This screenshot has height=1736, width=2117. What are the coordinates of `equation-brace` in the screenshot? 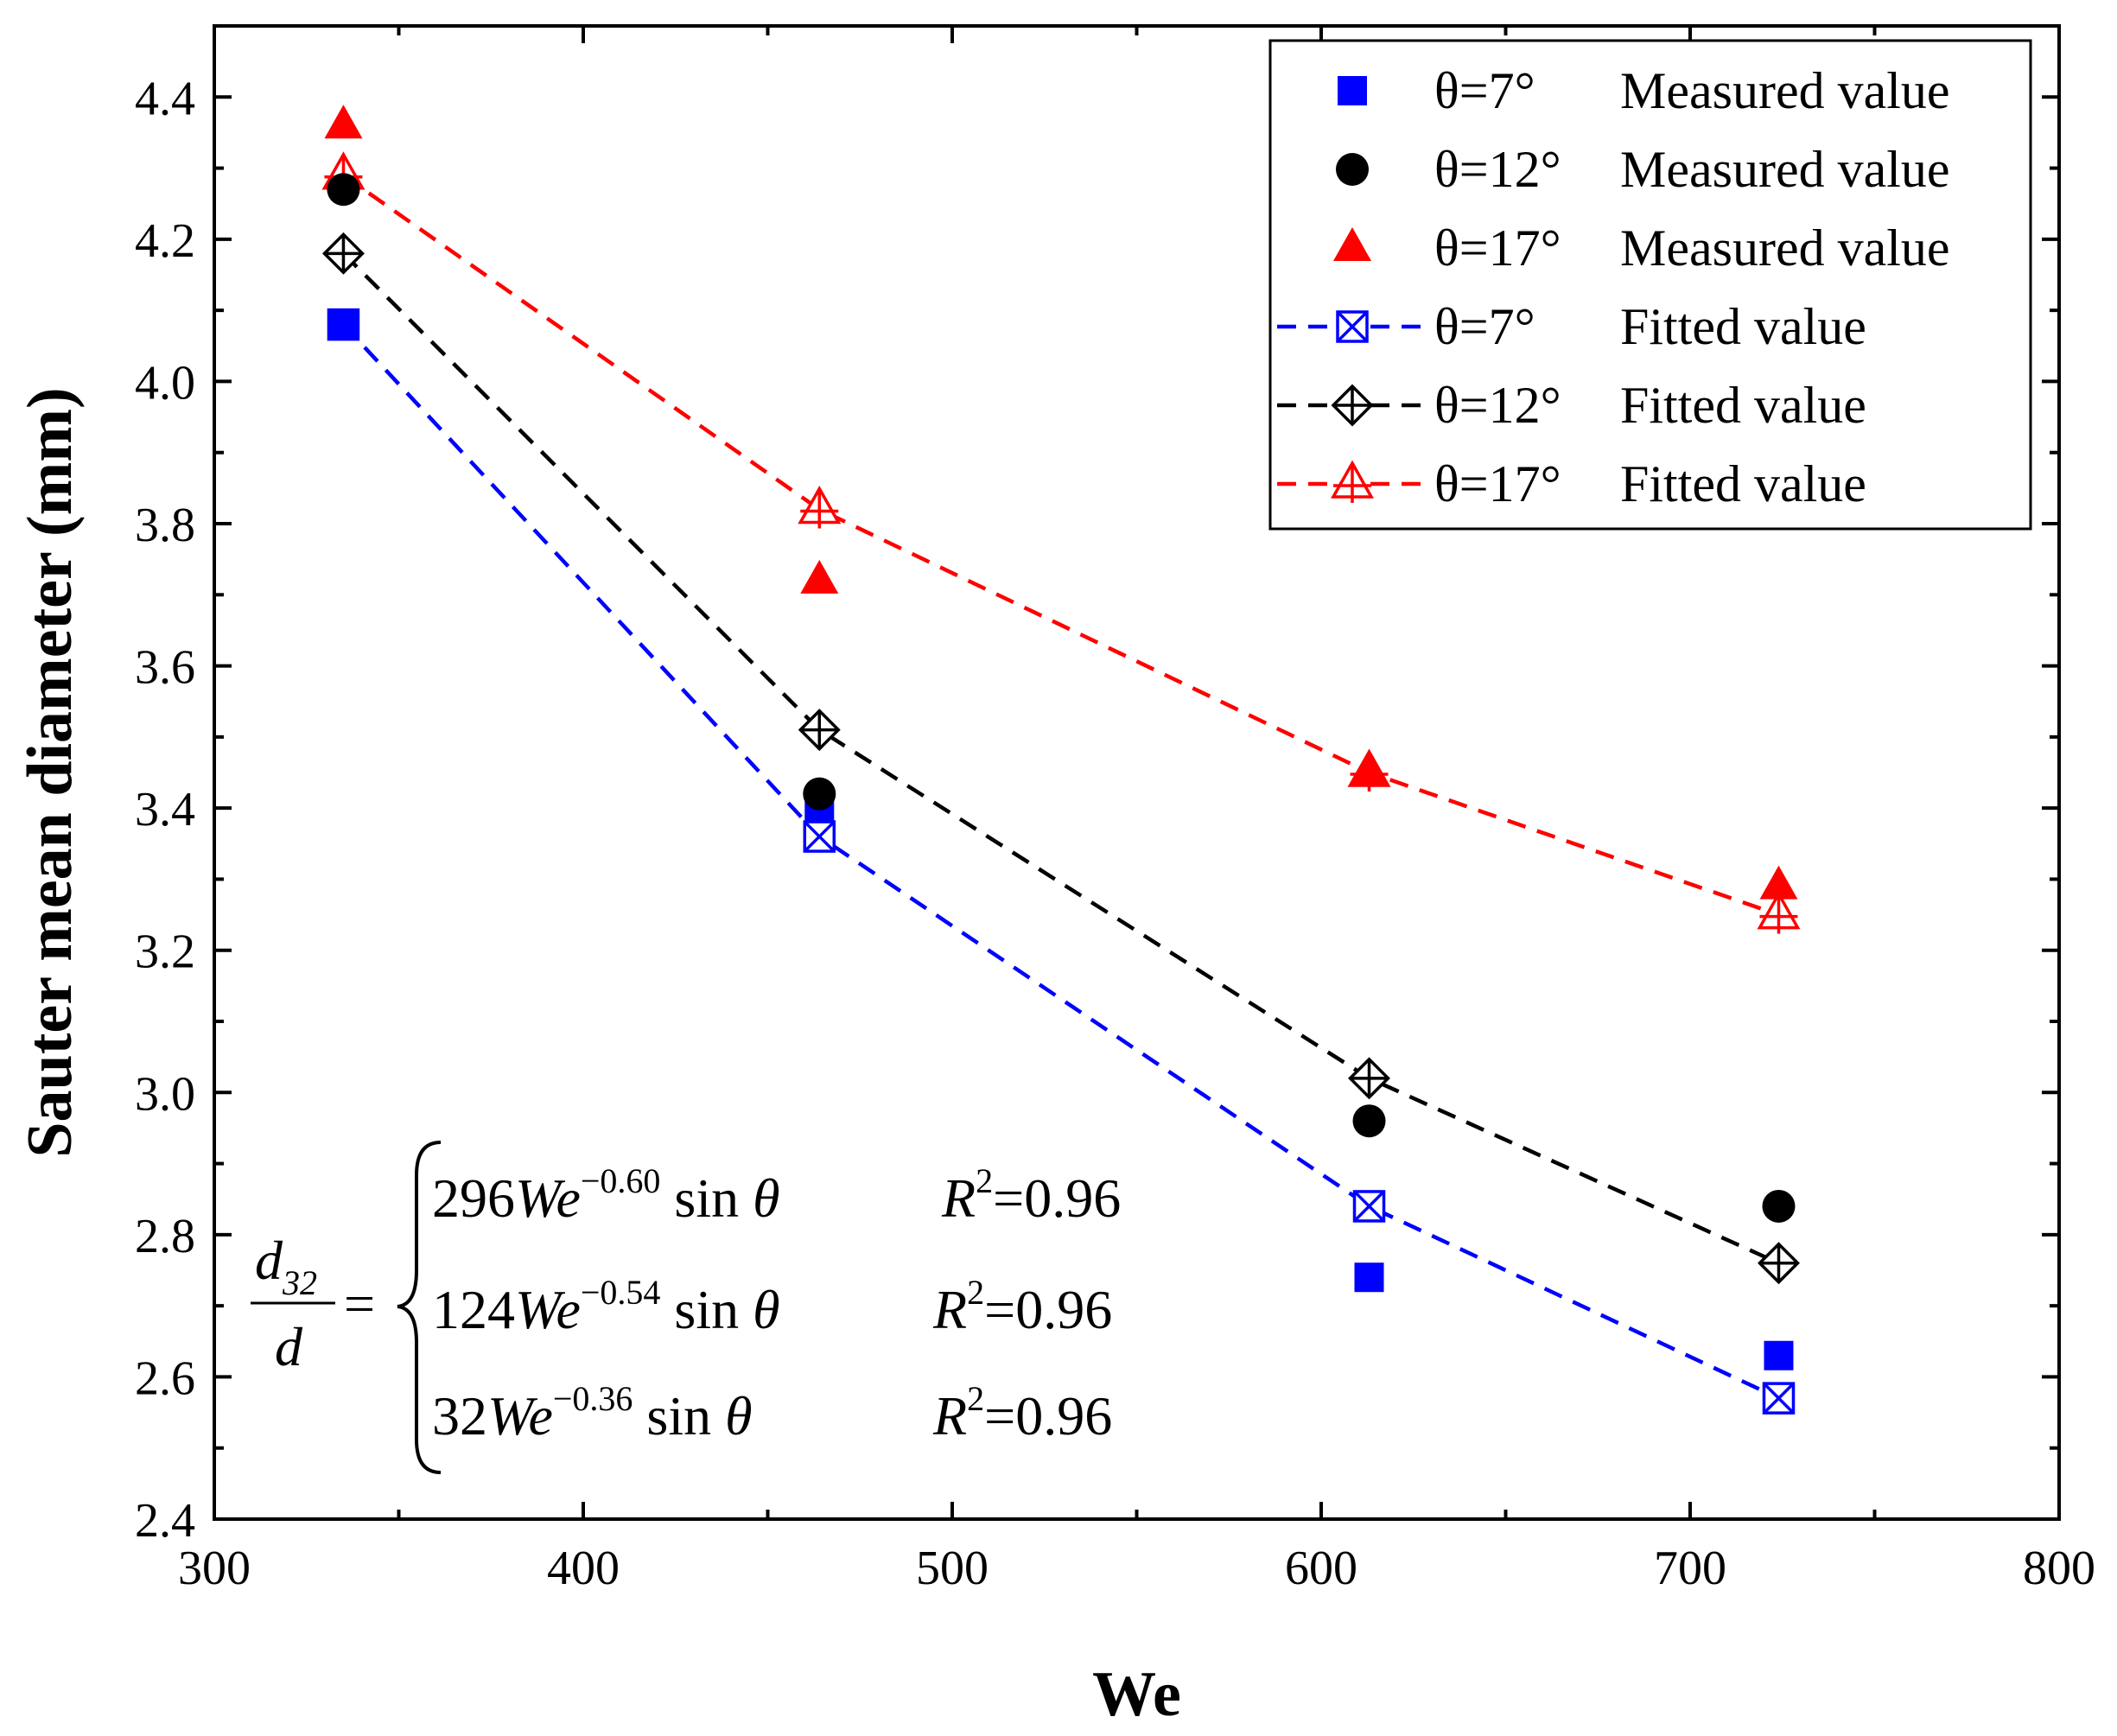 It's located at (420, 1307).